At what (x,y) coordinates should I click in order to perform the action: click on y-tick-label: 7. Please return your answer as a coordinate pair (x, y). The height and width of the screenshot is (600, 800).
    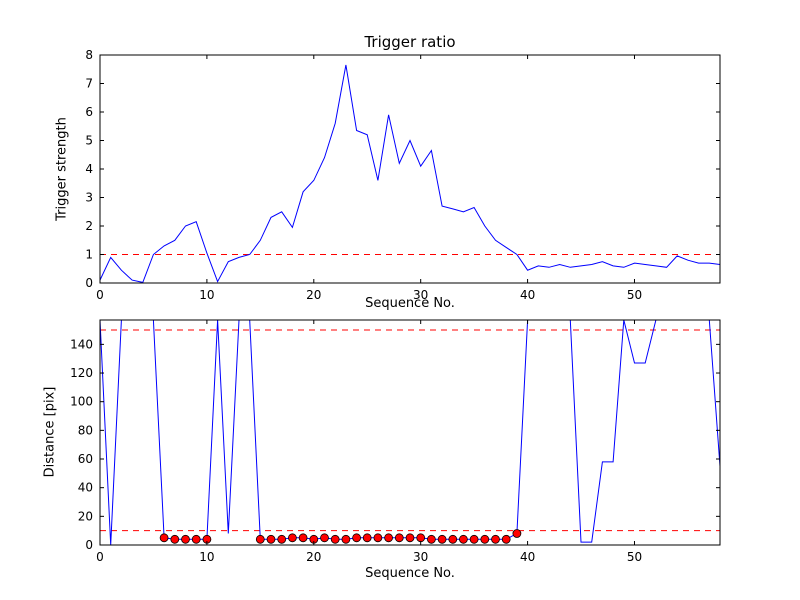
    Looking at the image, I should click on (89, 84).